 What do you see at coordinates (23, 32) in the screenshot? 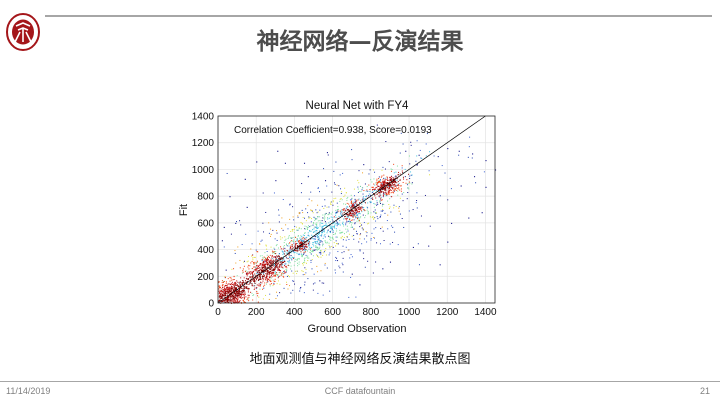
I see `university-logo-icon` at bounding box center [23, 32].